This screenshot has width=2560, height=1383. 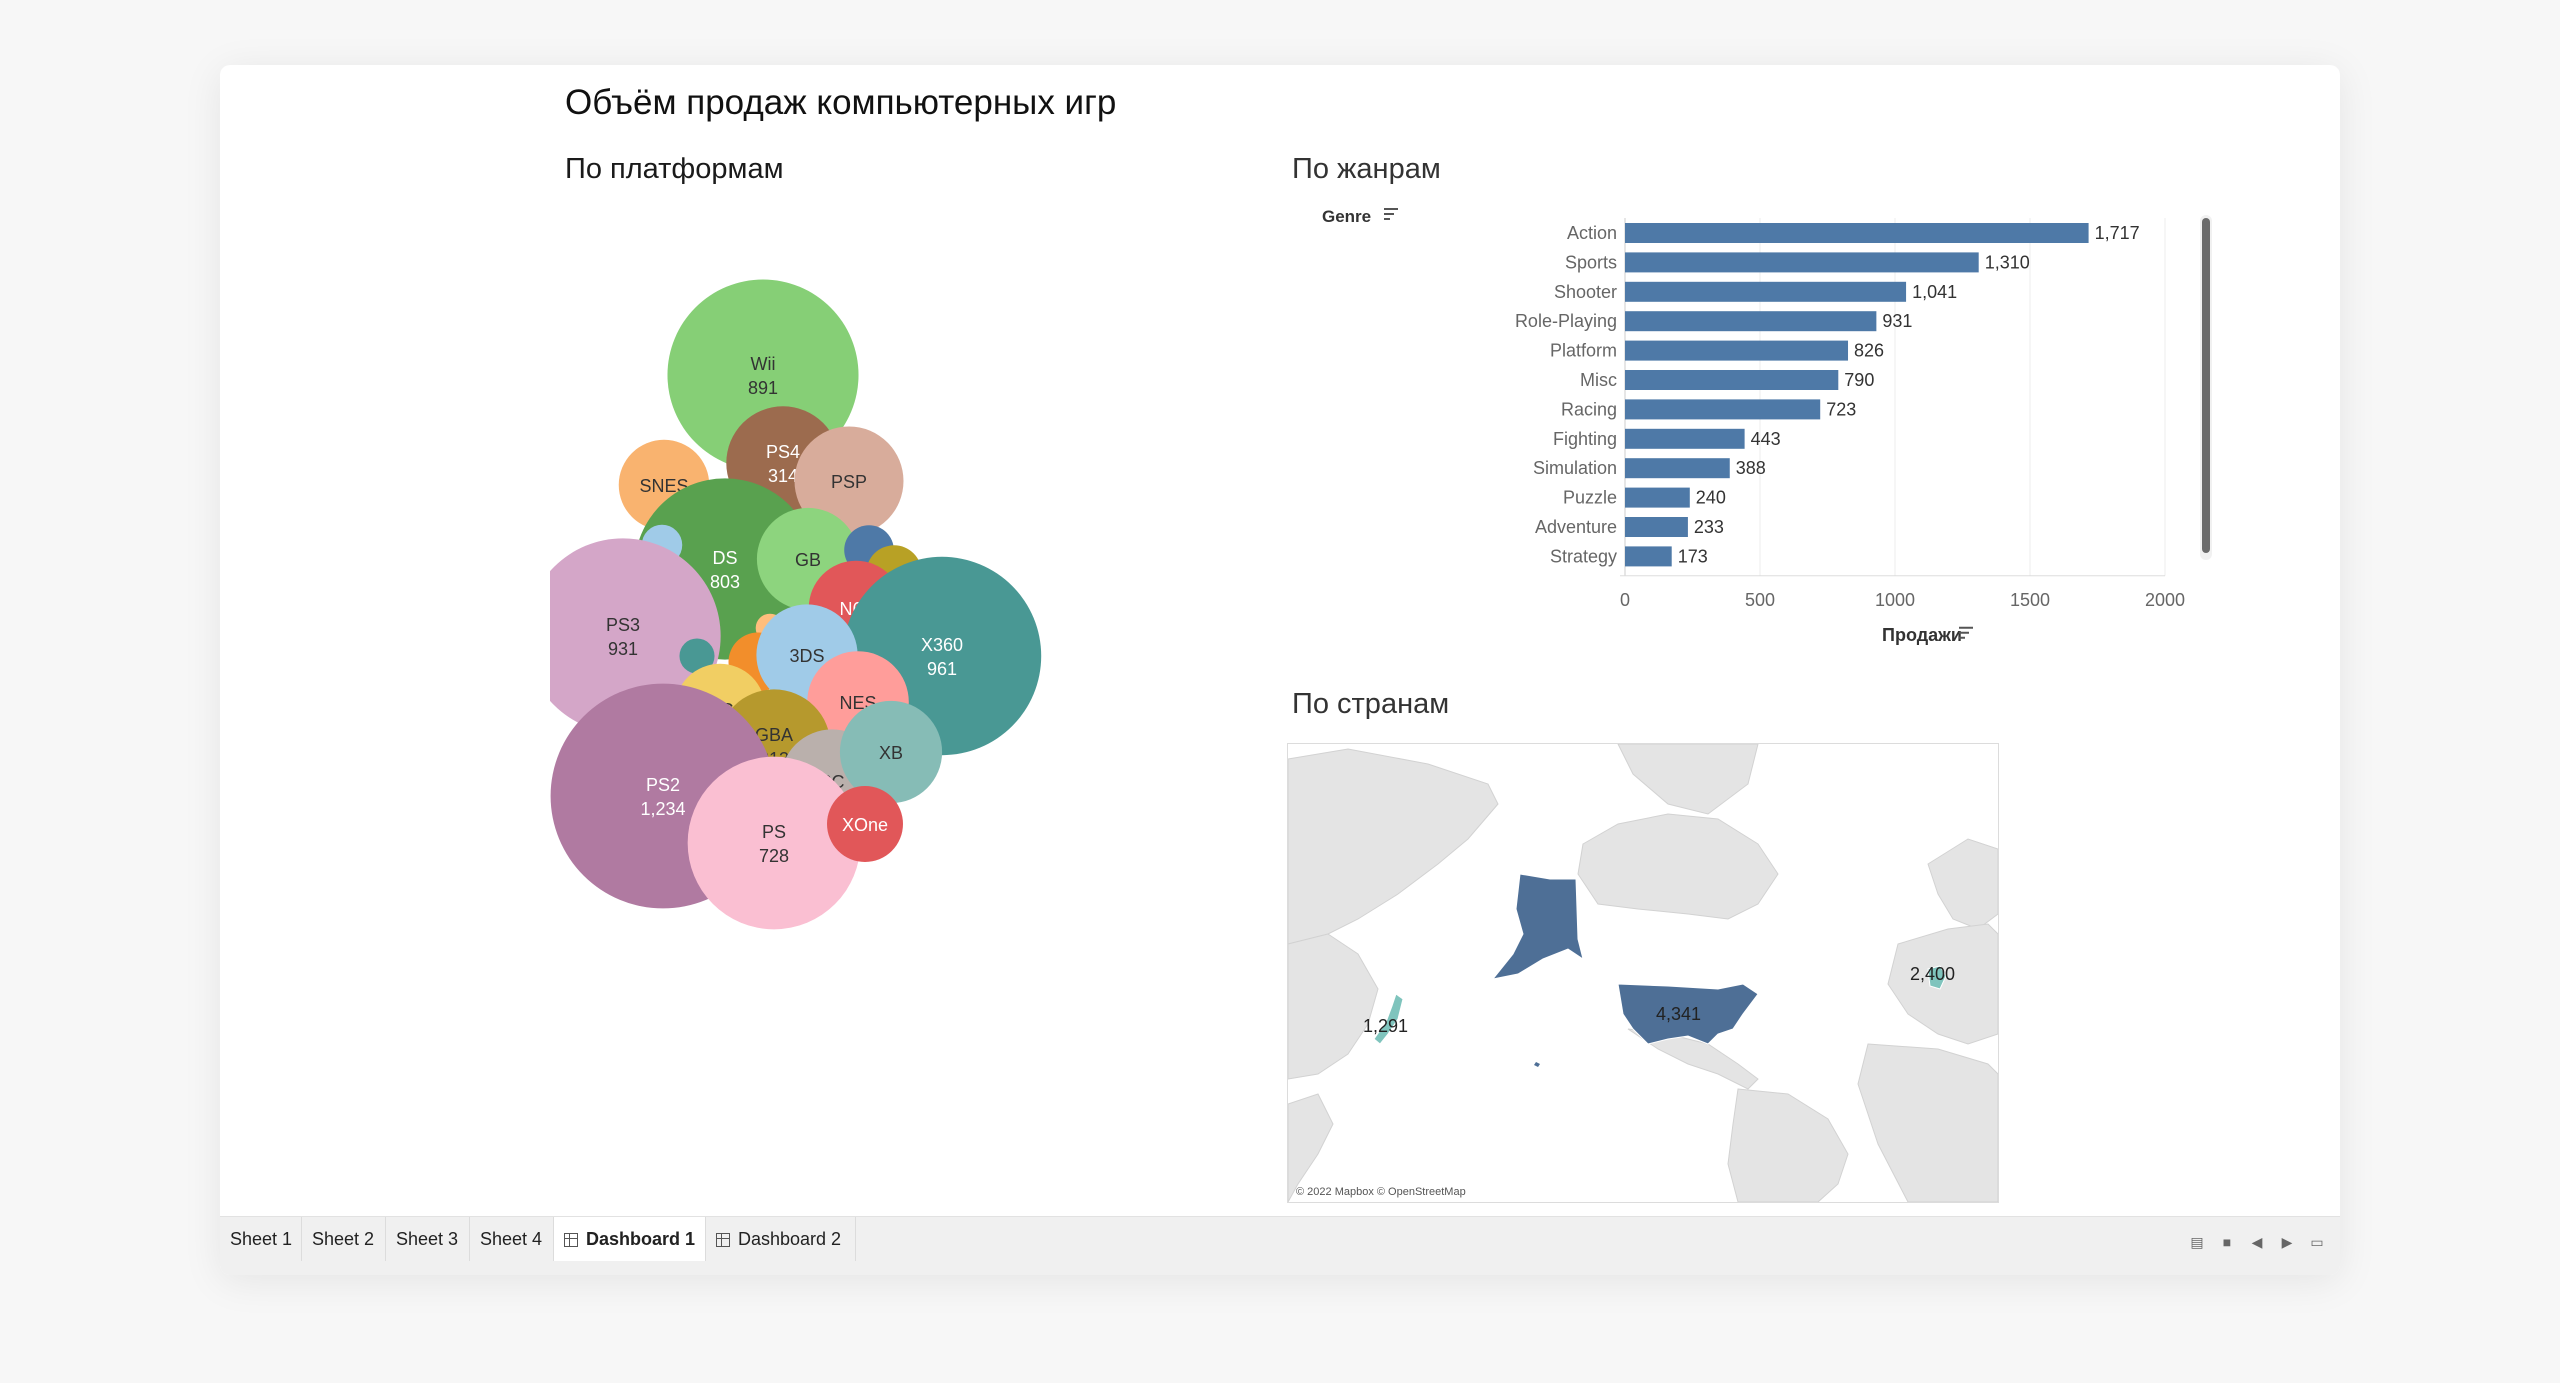 I want to click on x-tick-label: 1000, so click(x=1895, y=600).